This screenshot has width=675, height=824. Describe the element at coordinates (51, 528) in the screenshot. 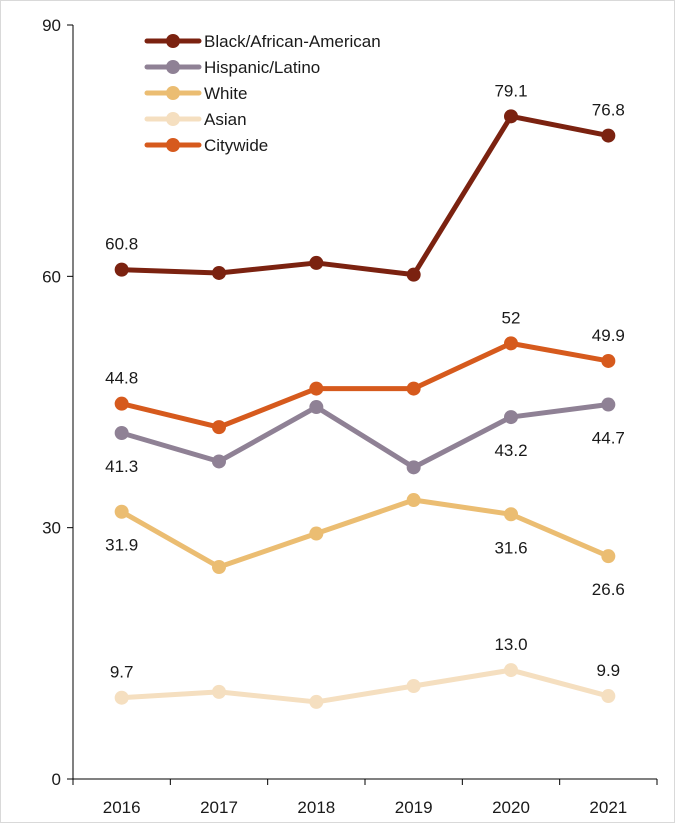

I see `y-tick-label: 30` at that location.